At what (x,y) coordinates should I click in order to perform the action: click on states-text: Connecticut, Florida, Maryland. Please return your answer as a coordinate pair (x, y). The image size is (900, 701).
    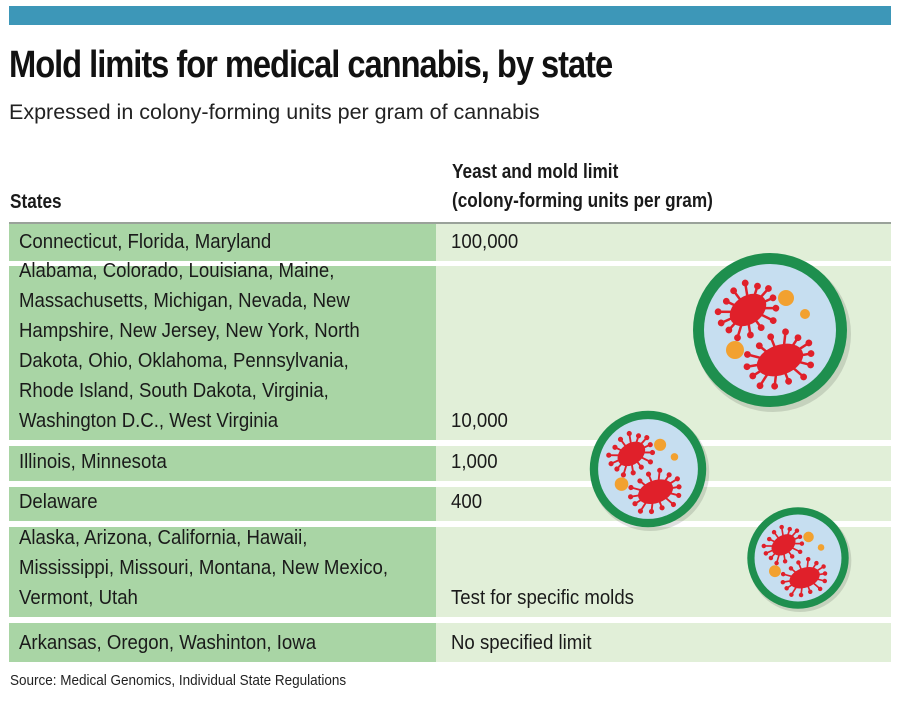
    Looking at the image, I should click on (145, 242).